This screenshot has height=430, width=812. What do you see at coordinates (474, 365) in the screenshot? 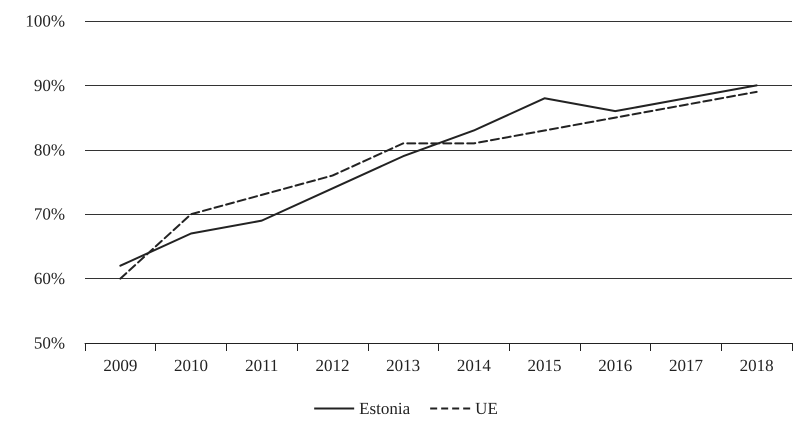
I see `x-tick-label: 2014` at bounding box center [474, 365].